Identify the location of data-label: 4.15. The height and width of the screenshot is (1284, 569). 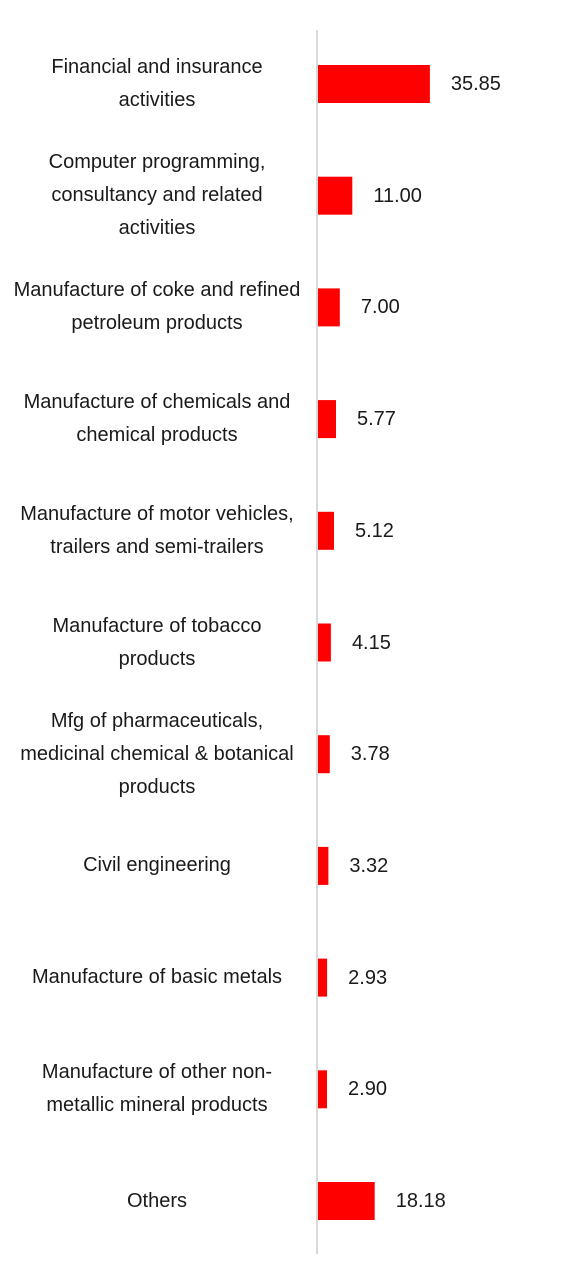
(371, 642).